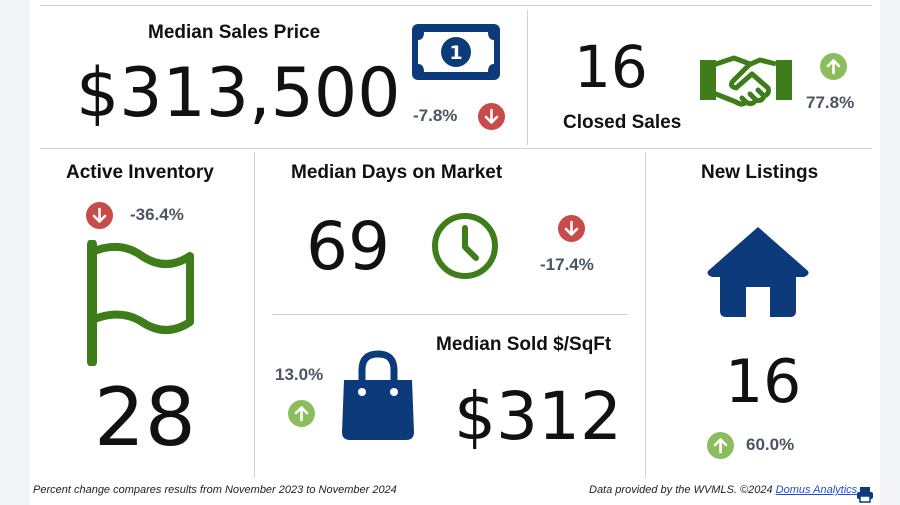 The width and height of the screenshot is (900, 505). Describe the element at coordinates (865, 495) in the screenshot. I see `printer-icon` at that location.